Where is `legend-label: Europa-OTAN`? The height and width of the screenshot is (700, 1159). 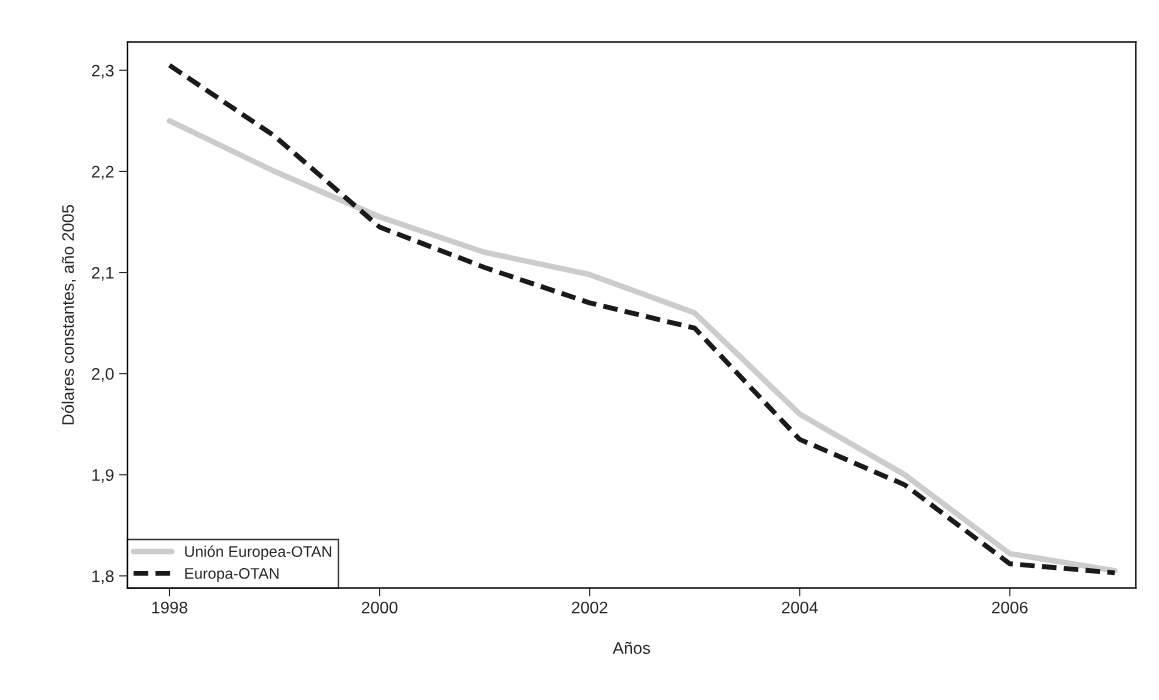
legend-label: Europa-OTAN is located at coordinates (232, 575).